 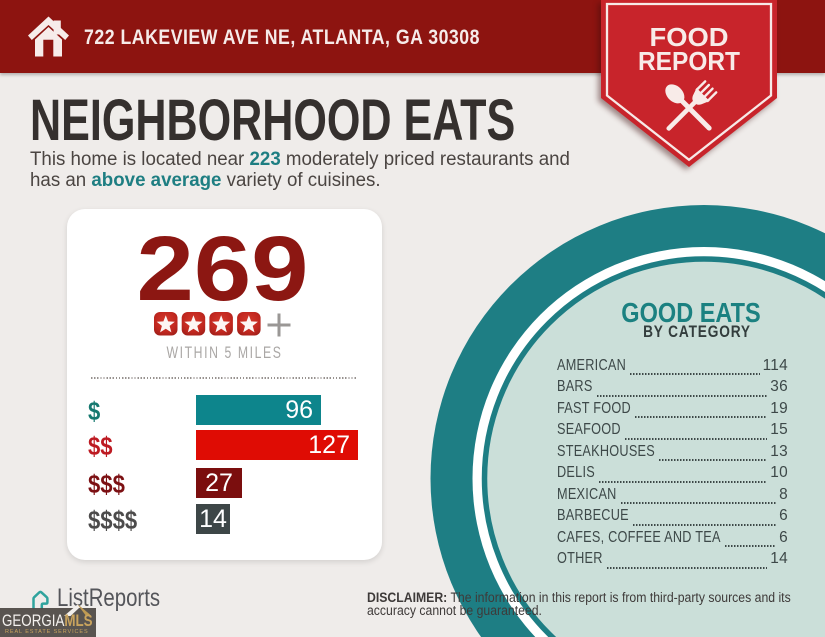 I want to click on svg-text: FOOD, so click(x=689, y=37).